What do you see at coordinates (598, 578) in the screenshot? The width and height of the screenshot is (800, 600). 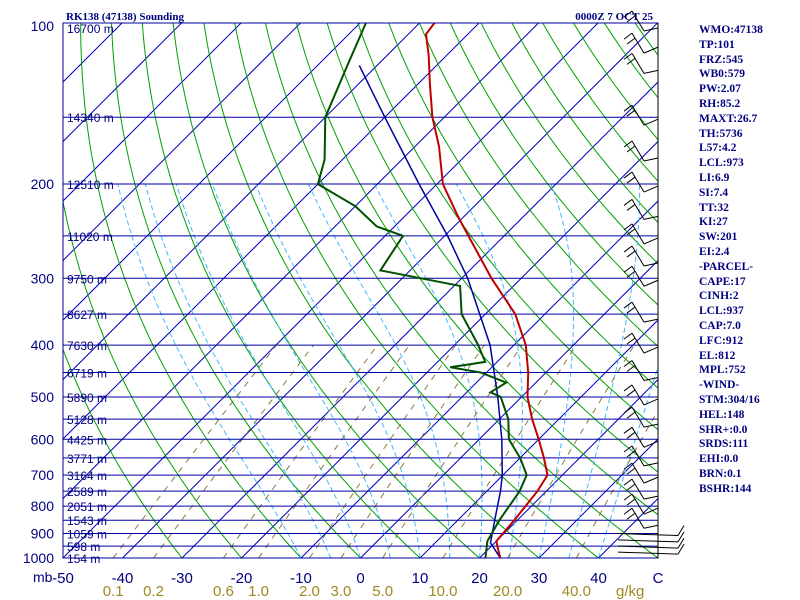 I see `temperature-tick-label: 40` at bounding box center [598, 578].